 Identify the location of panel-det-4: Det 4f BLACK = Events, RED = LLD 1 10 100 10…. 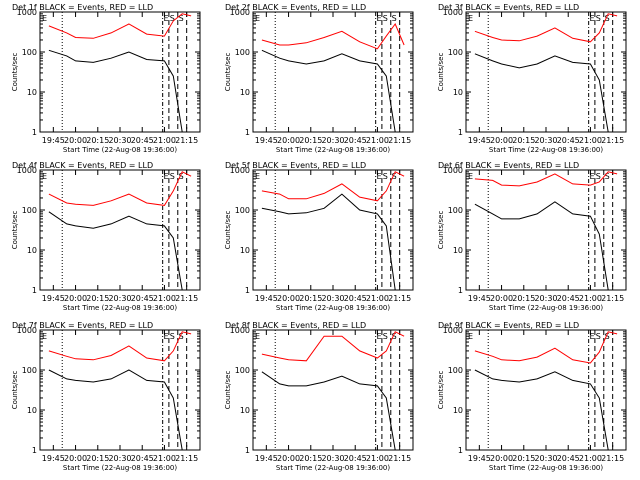
(106, 236).